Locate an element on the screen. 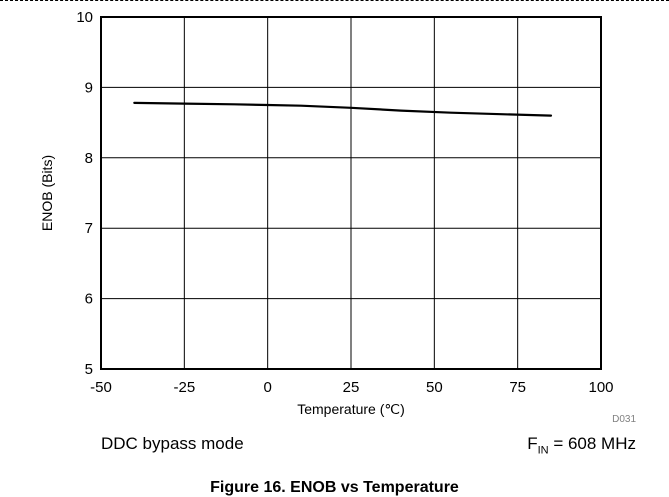  x-tick-label: -50 is located at coordinates (101, 387).